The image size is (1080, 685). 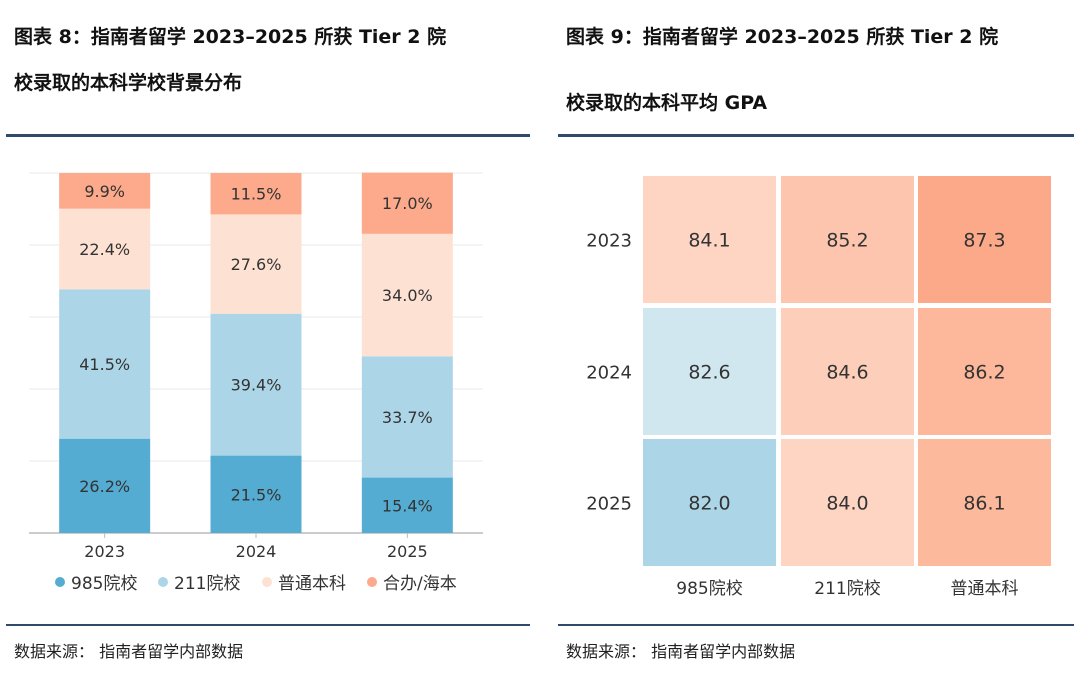 What do you see at coordinates (268, 625) in the screenshot?
I see `left-bottom-divider` at bounding box center [268, 625].